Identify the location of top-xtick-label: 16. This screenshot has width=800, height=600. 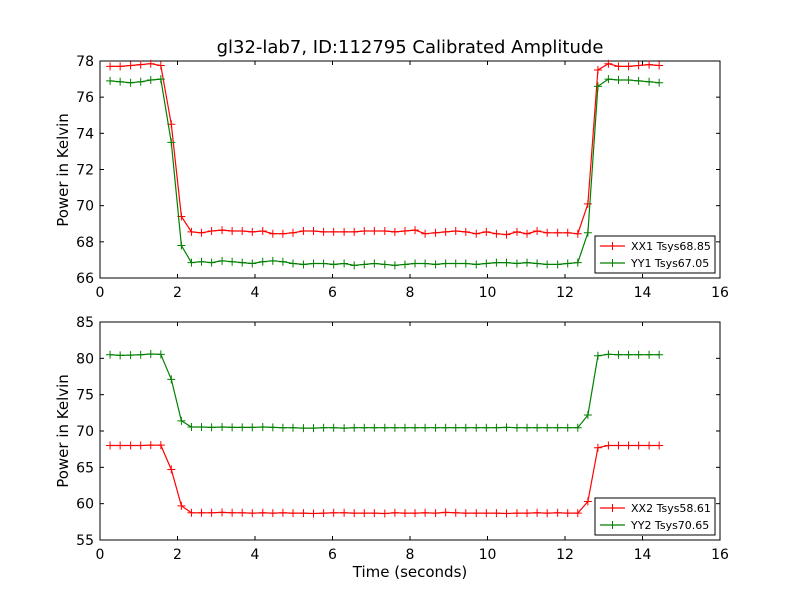
(720, 293).